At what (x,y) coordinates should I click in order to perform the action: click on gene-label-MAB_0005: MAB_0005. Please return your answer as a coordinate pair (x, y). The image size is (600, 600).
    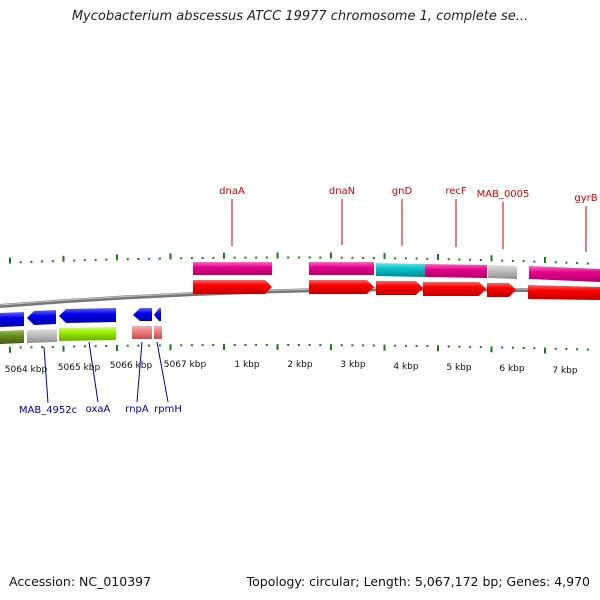
    Looking at the image, I should click on (503, 194).